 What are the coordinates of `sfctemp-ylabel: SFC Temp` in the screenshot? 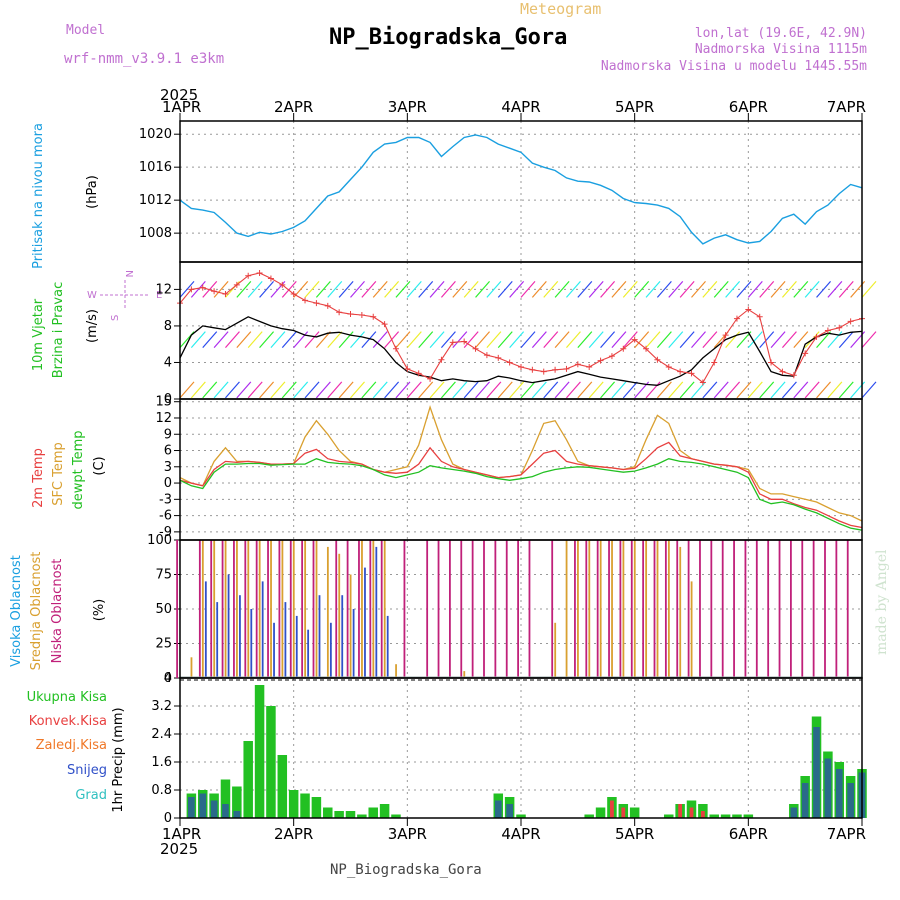 It's located at (58, 474).